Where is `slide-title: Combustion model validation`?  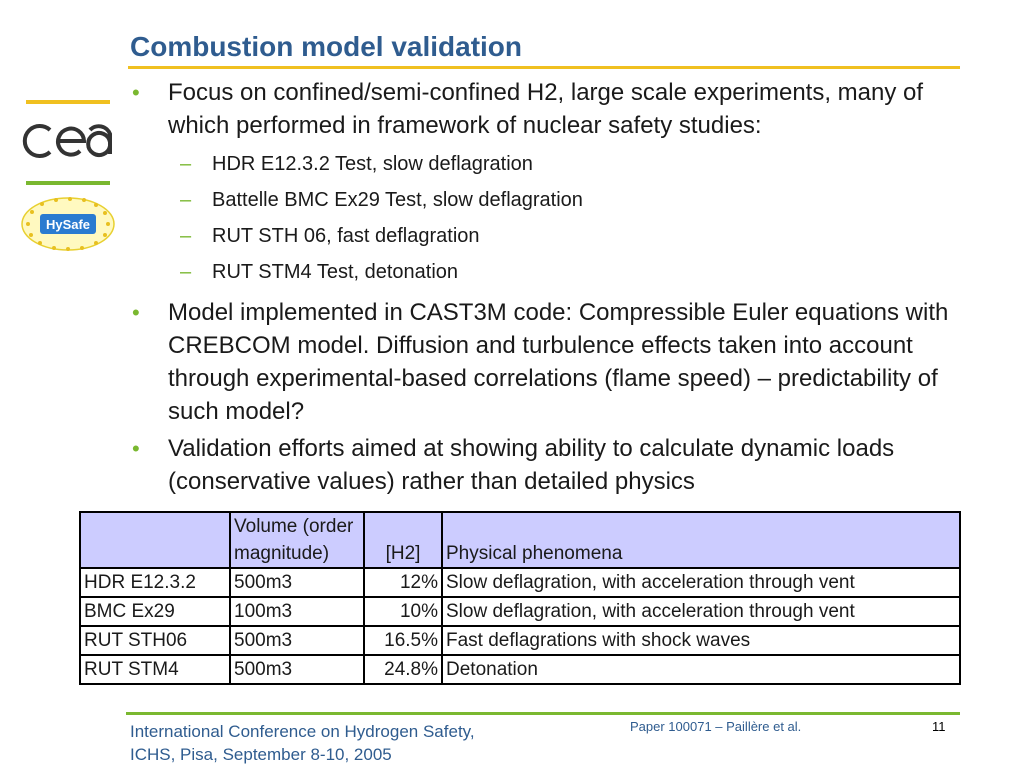 slide-title: Combustion model validation is located at coordinates (326, 46).